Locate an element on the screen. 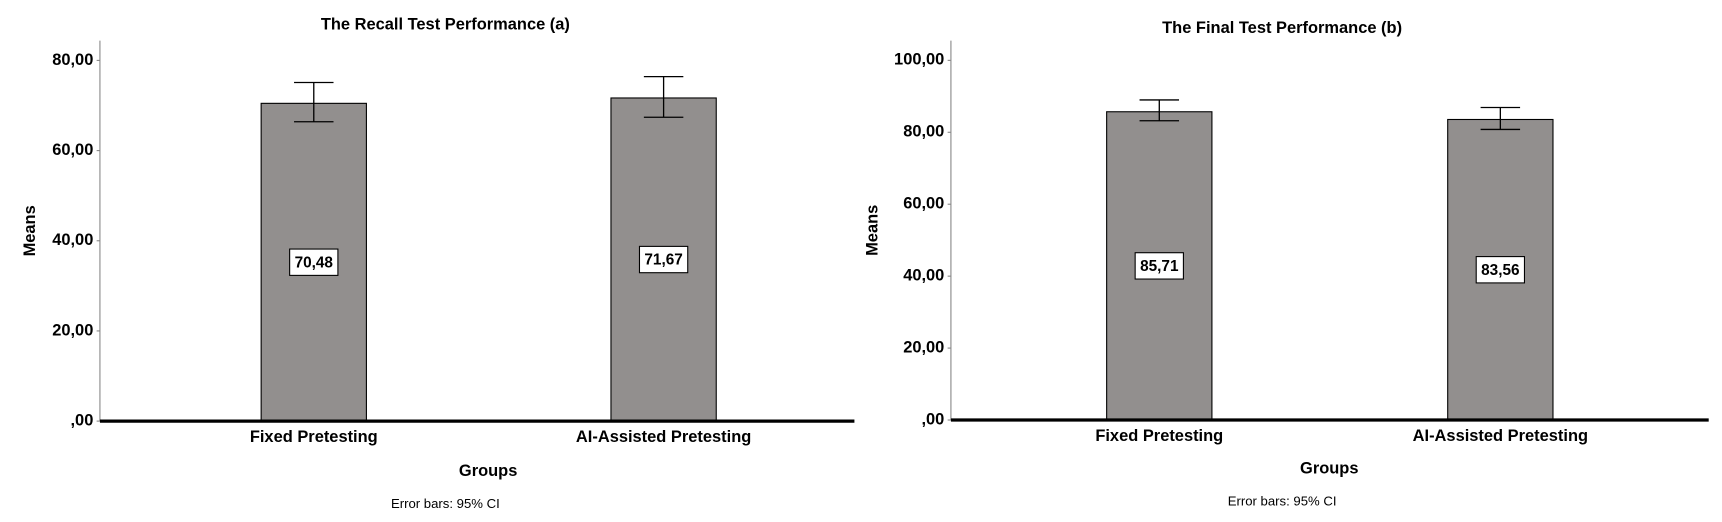 The image size is (1722, 522). chart-title: The Final Test Performance (b) is located at coordinates (1282, 28).